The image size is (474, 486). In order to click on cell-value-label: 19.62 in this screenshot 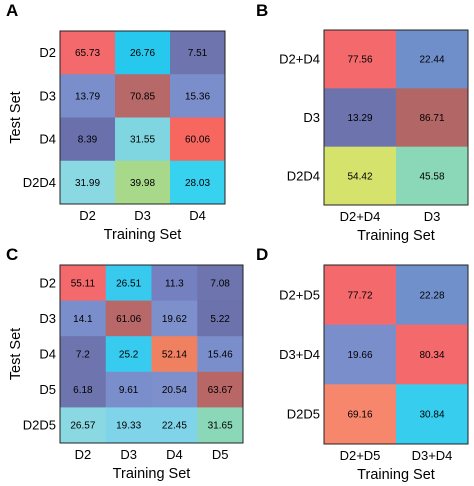, I will do `click(174, 319)`.